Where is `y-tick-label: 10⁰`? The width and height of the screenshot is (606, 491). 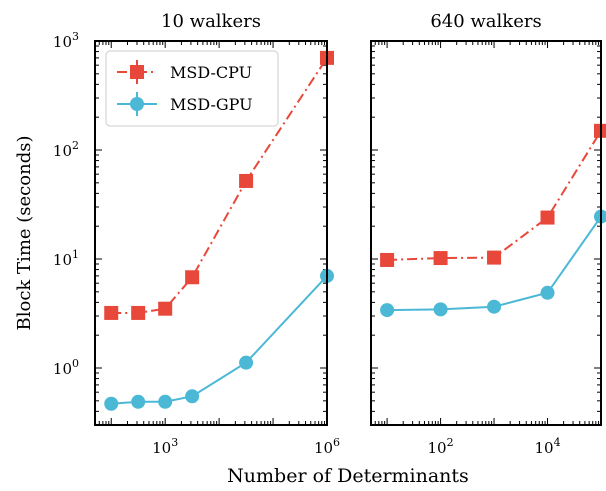 y-tick-label: 10⁰ is located at coordinates (66, 367).